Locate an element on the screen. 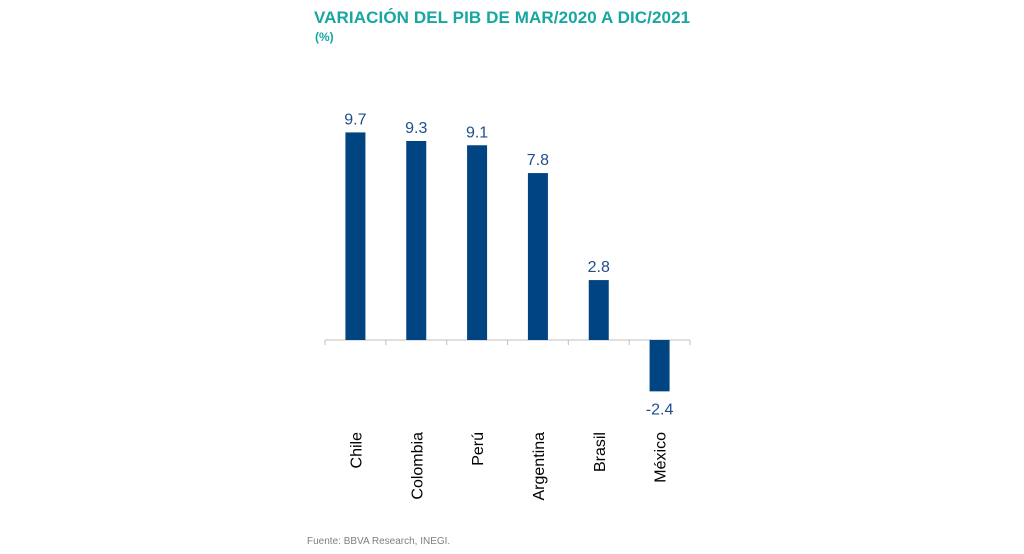 This screenshot has width=1024, height=554. value-label: 2.8 is located at coordinates (599, 267).